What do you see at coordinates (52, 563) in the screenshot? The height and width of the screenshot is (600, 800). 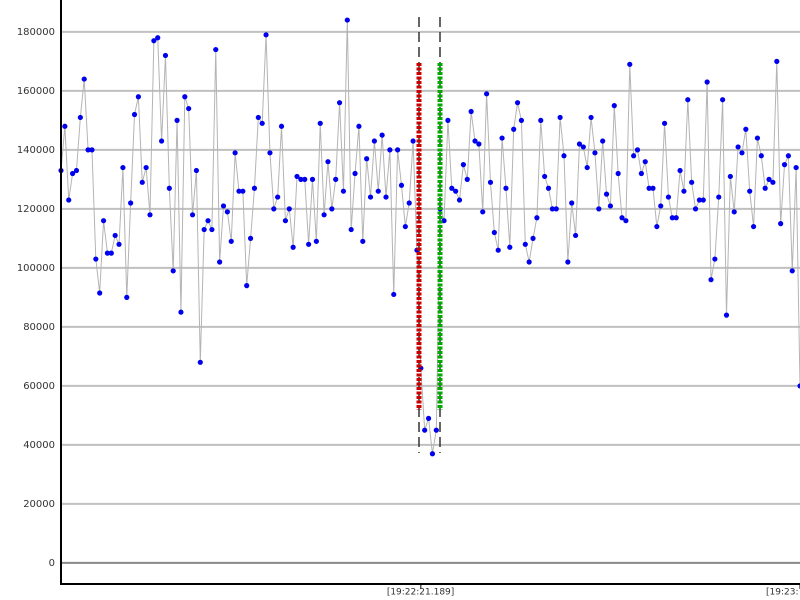 I see `y-tick-label: 0` at bounding box center [52, 563].